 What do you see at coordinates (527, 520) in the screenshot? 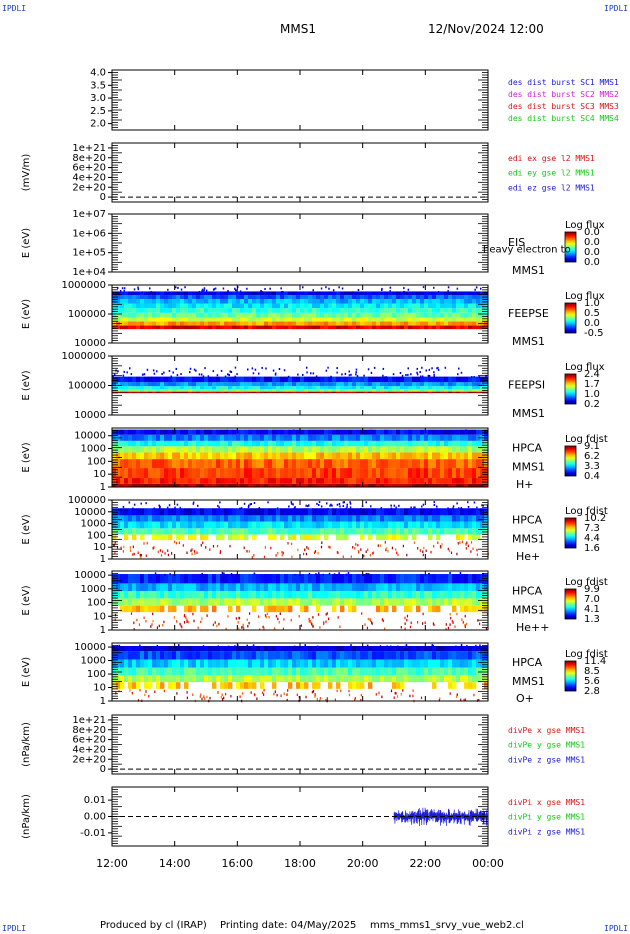
I see `instrument-label: HPCA` at bounding box center [527, 520].